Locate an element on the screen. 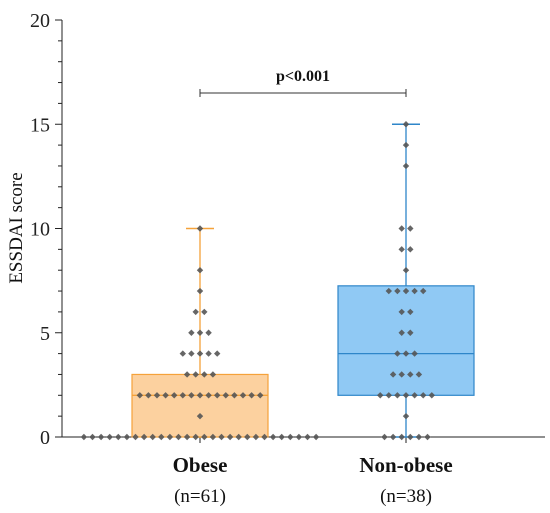  y-tick-label: 20 is located at coordinates (40, 21).